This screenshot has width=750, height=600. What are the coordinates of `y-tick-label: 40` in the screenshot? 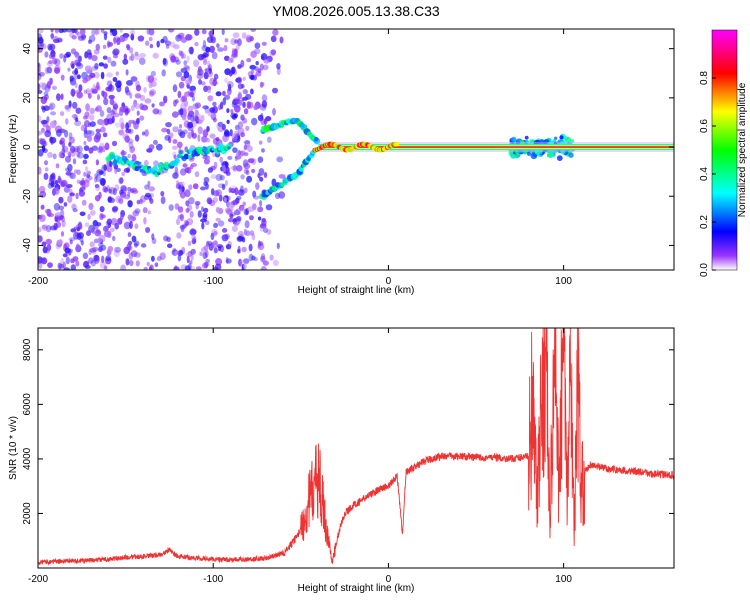 It's located at (27, 49).